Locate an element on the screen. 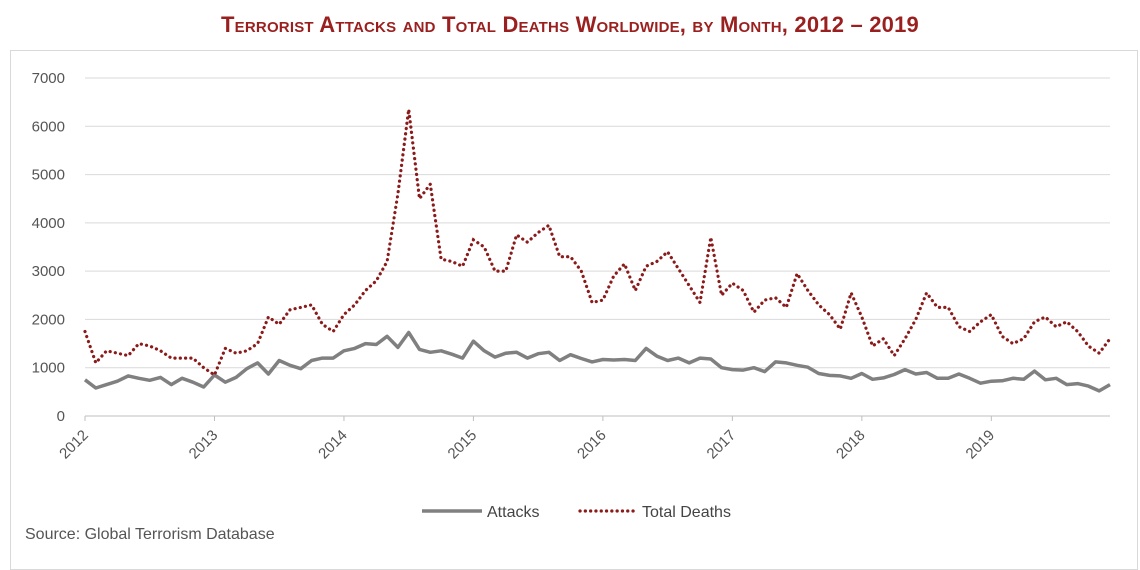  source-note: Source: Global Terrorism Database is located at coordinates (150, 534).